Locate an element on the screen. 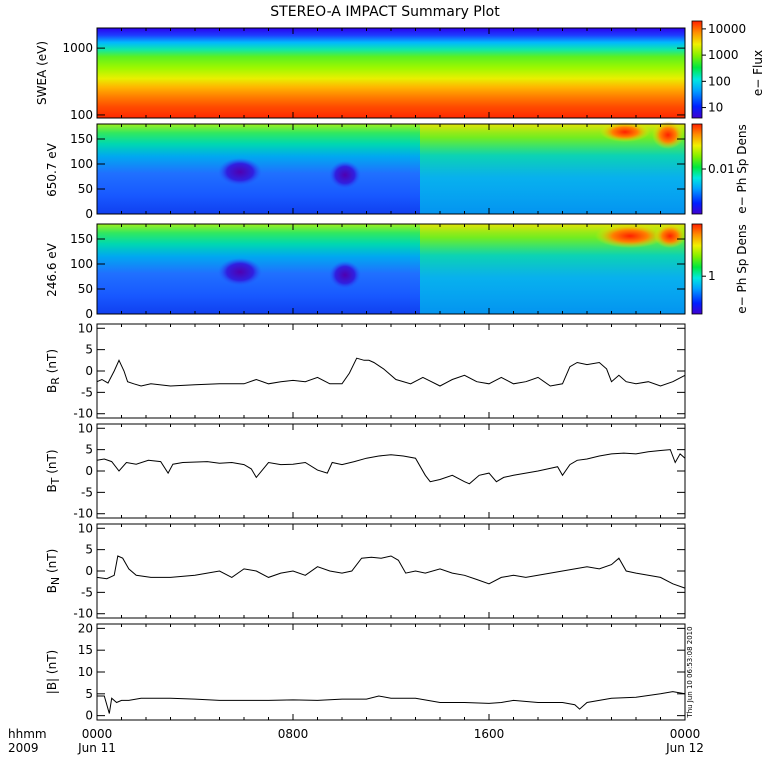 The height and width of the screenshot is (780, 780). y-tick-label: 15 is located at coordinates (85, 650).